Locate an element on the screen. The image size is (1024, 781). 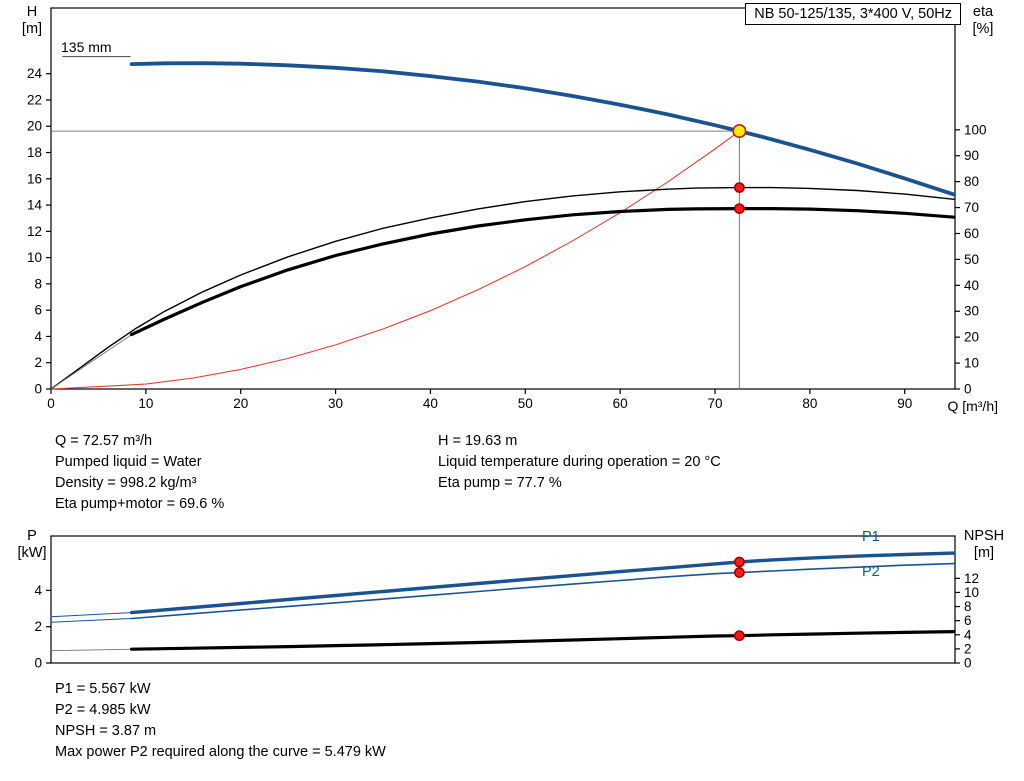
left-tick-label: 8 is located at coordinates (38, 283).